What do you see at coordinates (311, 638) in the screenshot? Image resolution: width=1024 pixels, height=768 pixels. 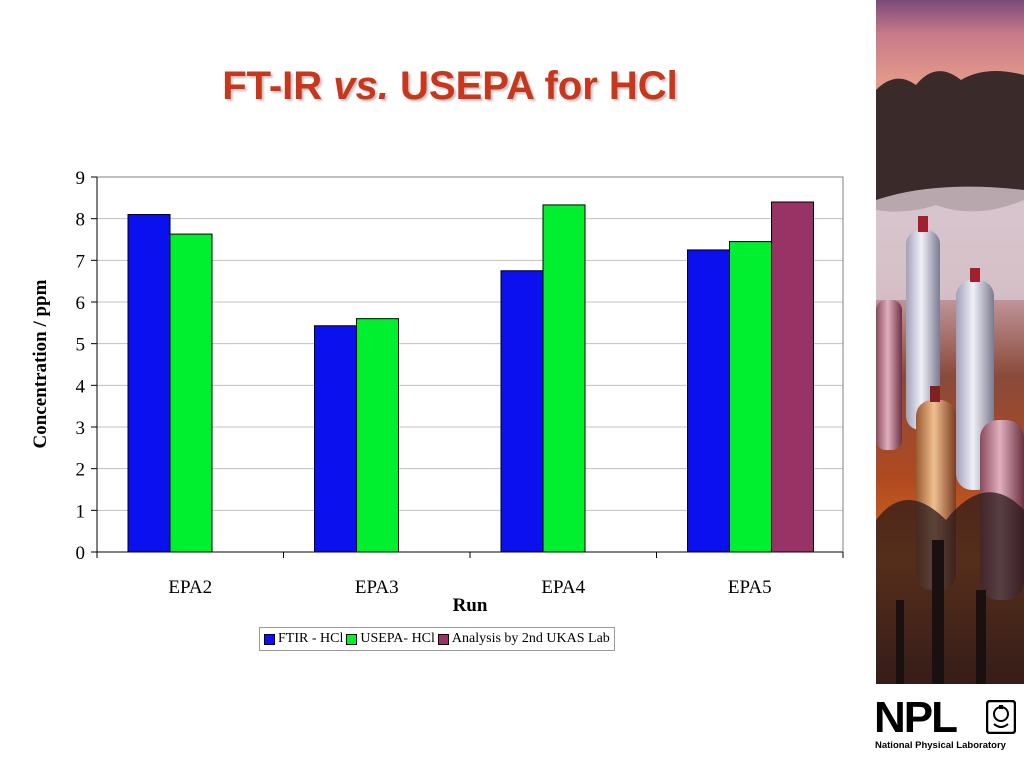 I see `legend-label-ftir: FTIR - HCl` at bounding box center [311, 638].